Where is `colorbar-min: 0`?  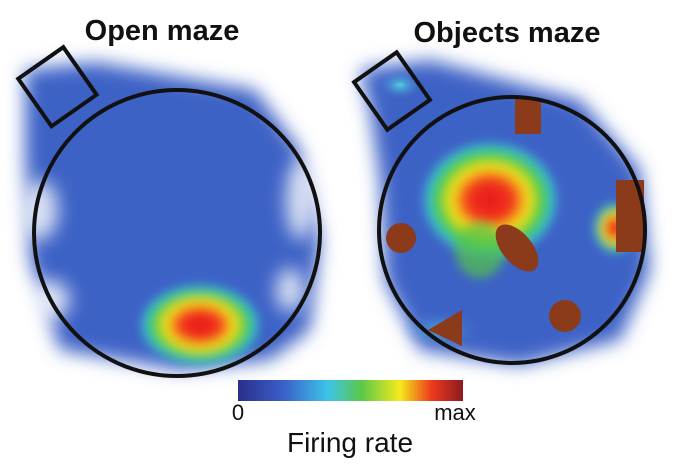 colorbar-min: 0 is located at coordinates (238, 412).